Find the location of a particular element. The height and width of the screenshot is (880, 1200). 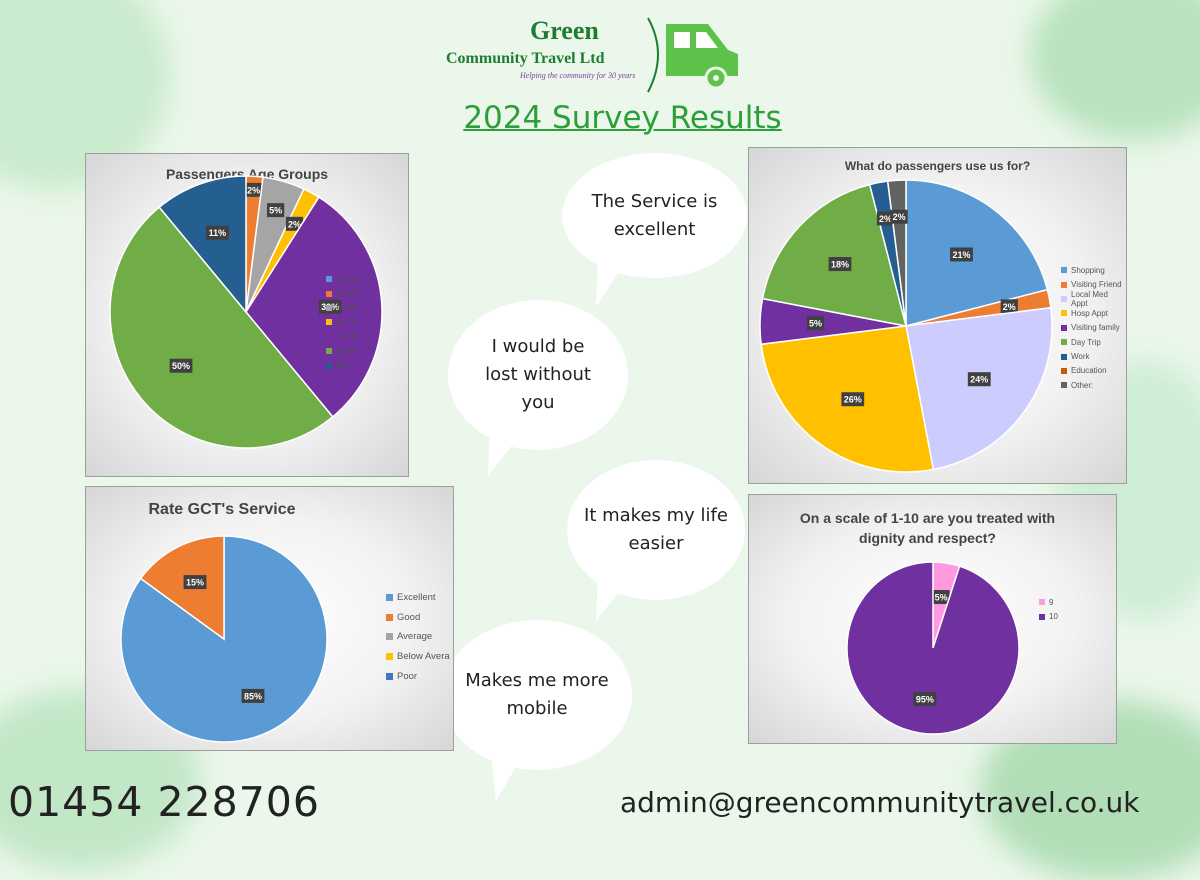

svg-text: 2% is located at coordinates (899, 217).